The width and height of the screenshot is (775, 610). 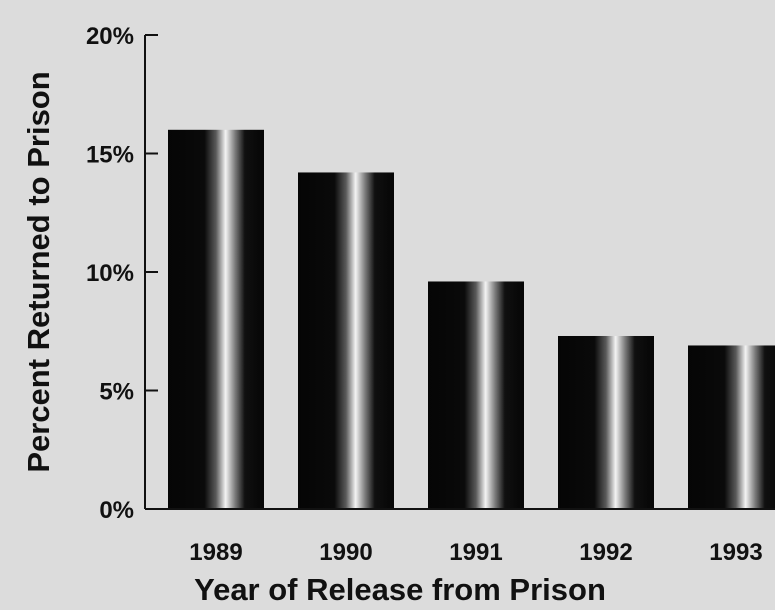 I want to click on x-axis-ticks: 1989 1990 1991 1992 1993, so click(x=475, y=552).